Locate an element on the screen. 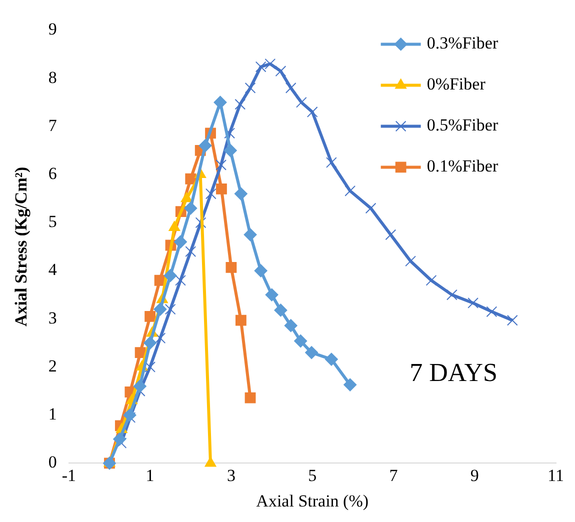  y-tick-label: 5 is located at coordinates (52, 222).